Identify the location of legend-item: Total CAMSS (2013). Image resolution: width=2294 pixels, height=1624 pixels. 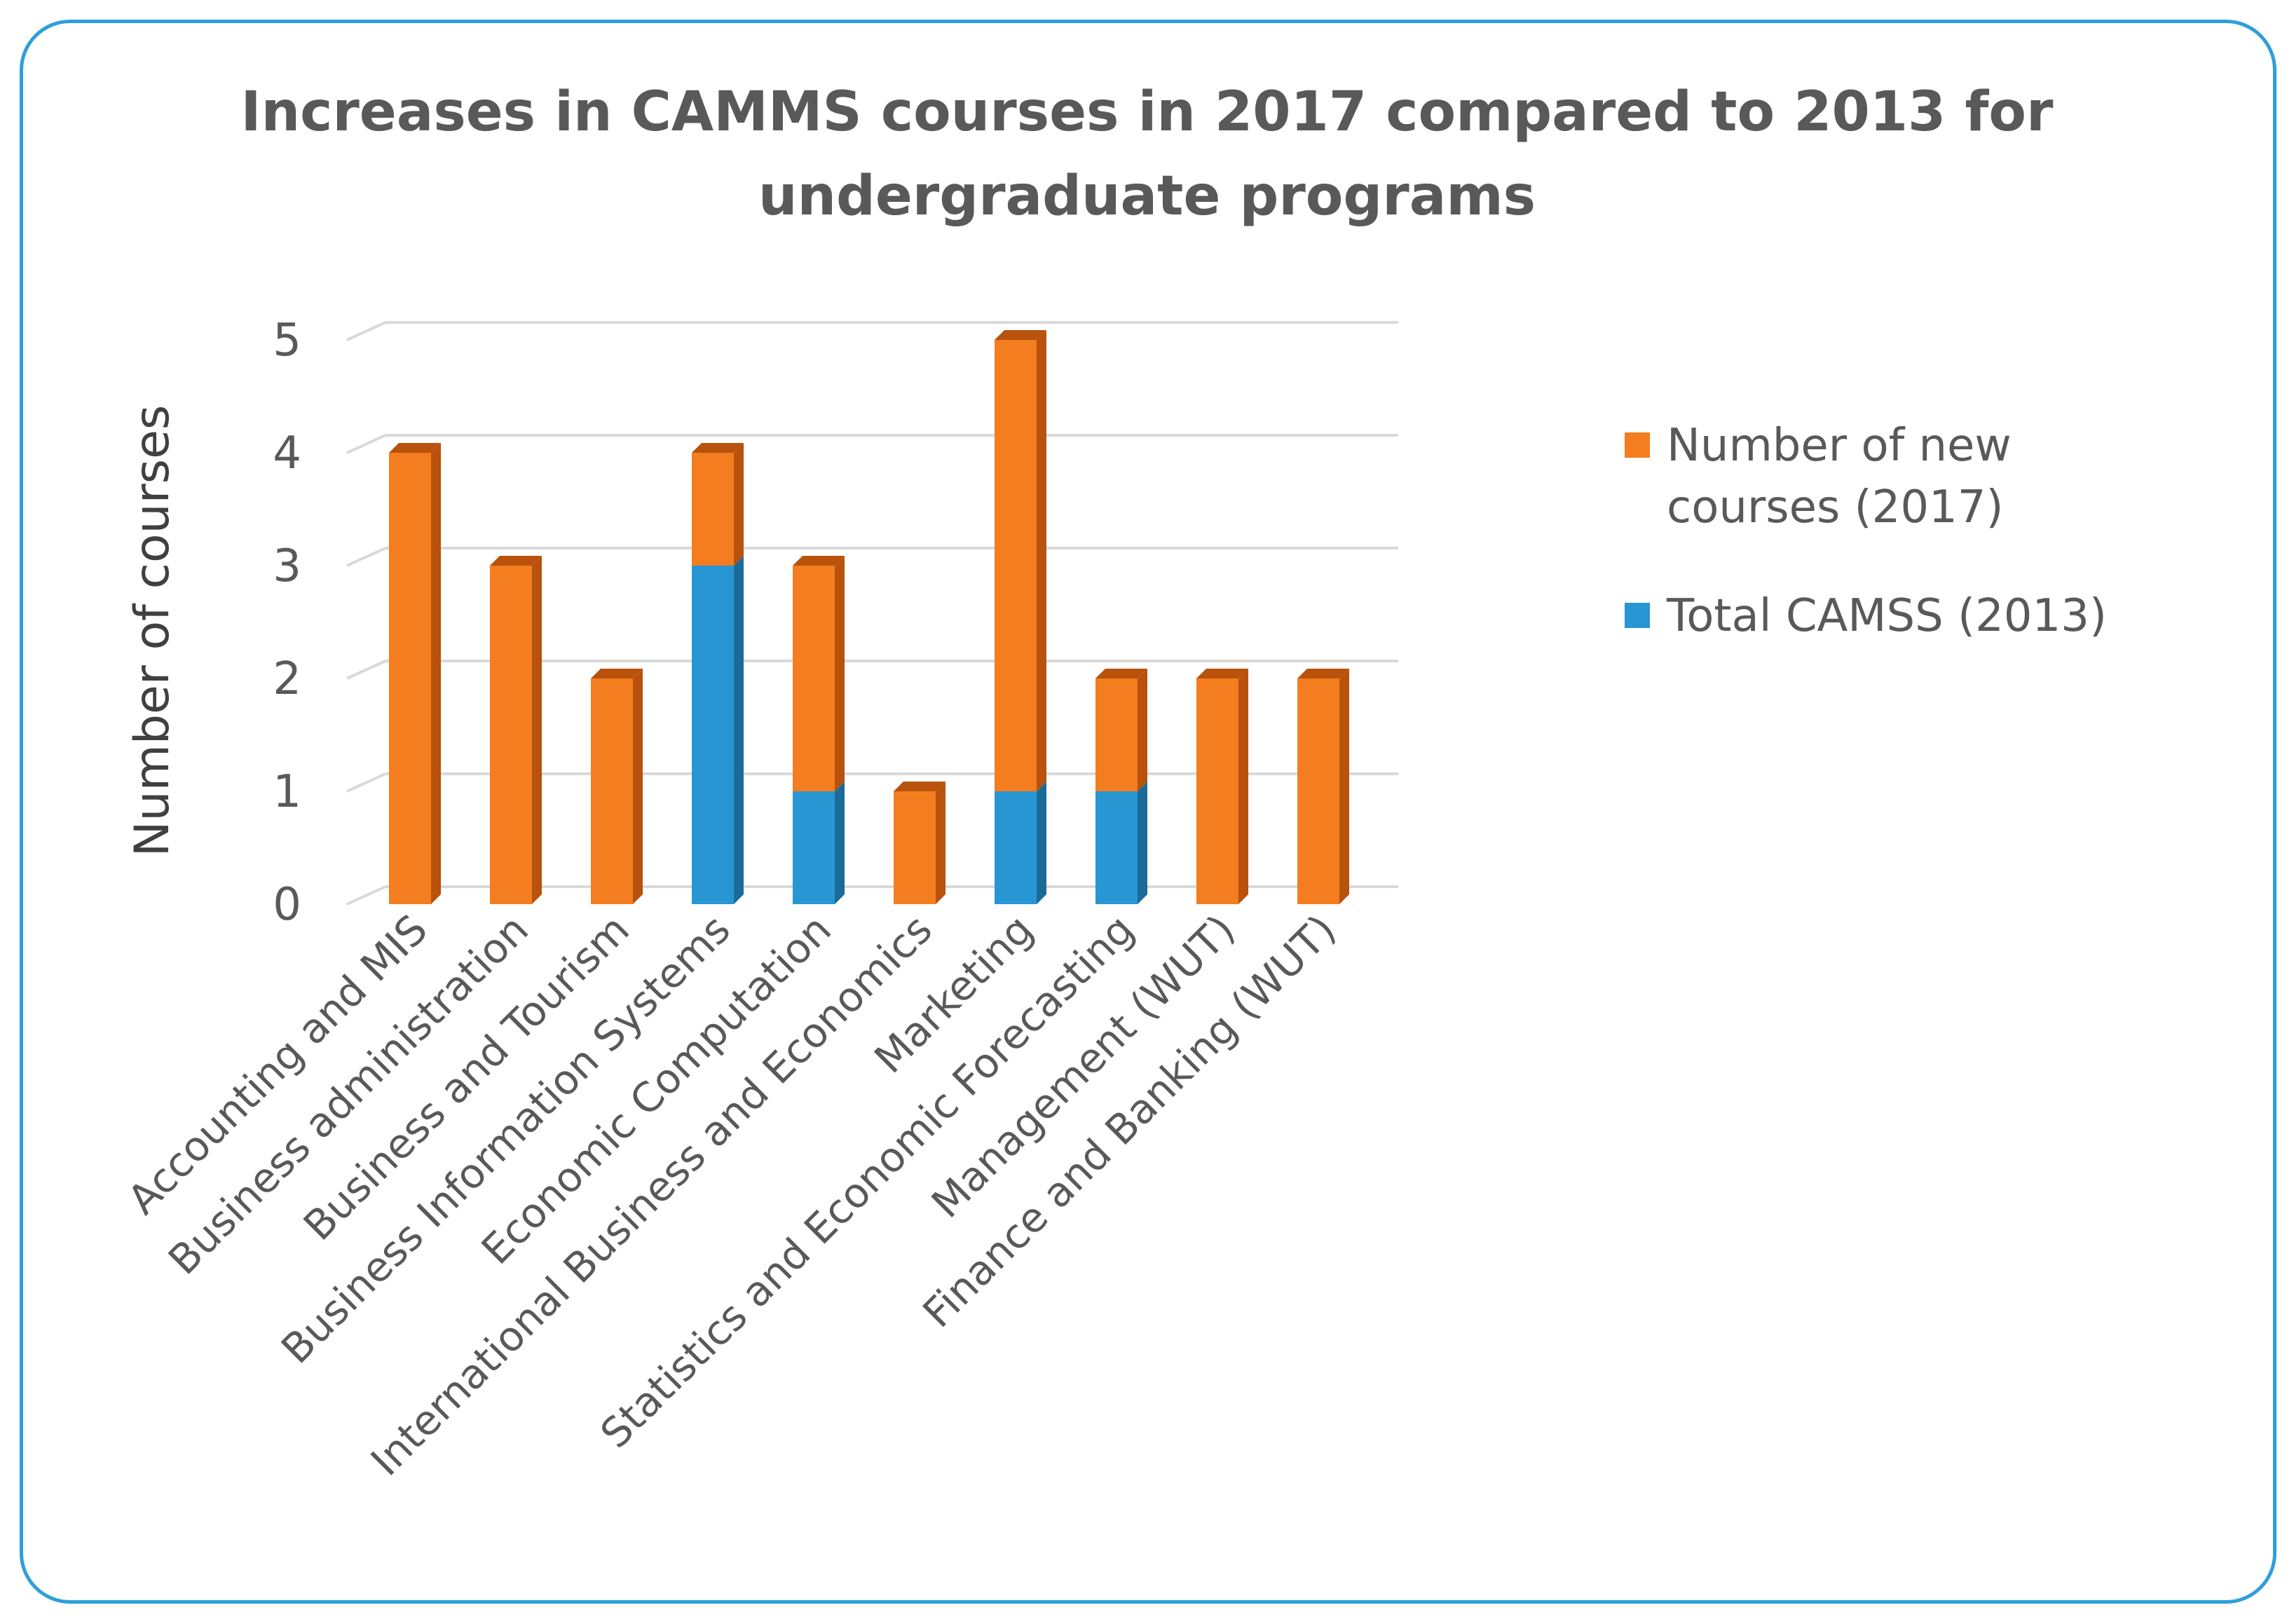
(1866, 616).